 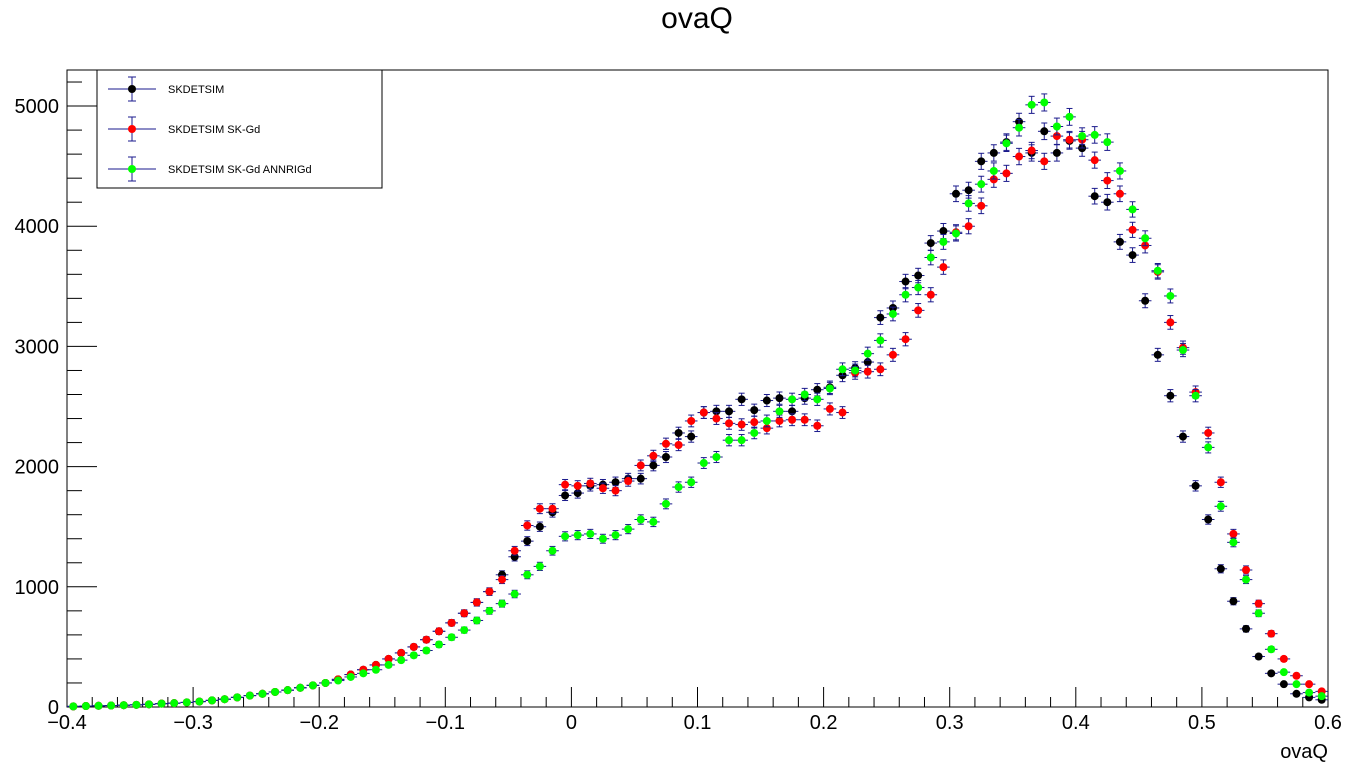 What do you see at coordinates (240, 170) in the screenshot?
I see `legend-label: SKDETSIM SK-Gd ANNRIGd` at bounding box center [240, 170].